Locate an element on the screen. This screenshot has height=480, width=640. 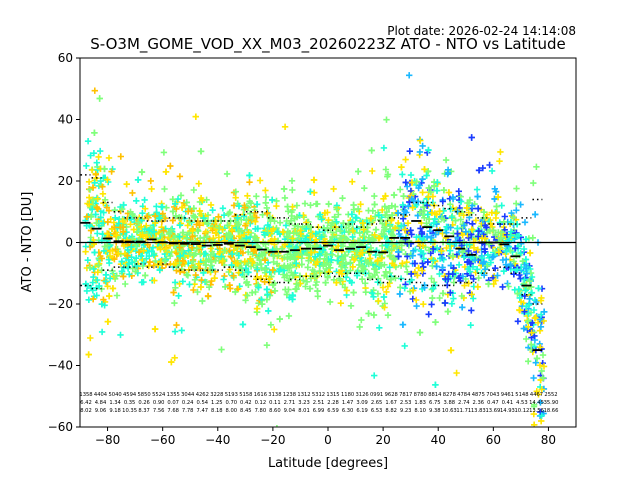
stat-annotation: 2.36 is located at coordinates (479, 403).